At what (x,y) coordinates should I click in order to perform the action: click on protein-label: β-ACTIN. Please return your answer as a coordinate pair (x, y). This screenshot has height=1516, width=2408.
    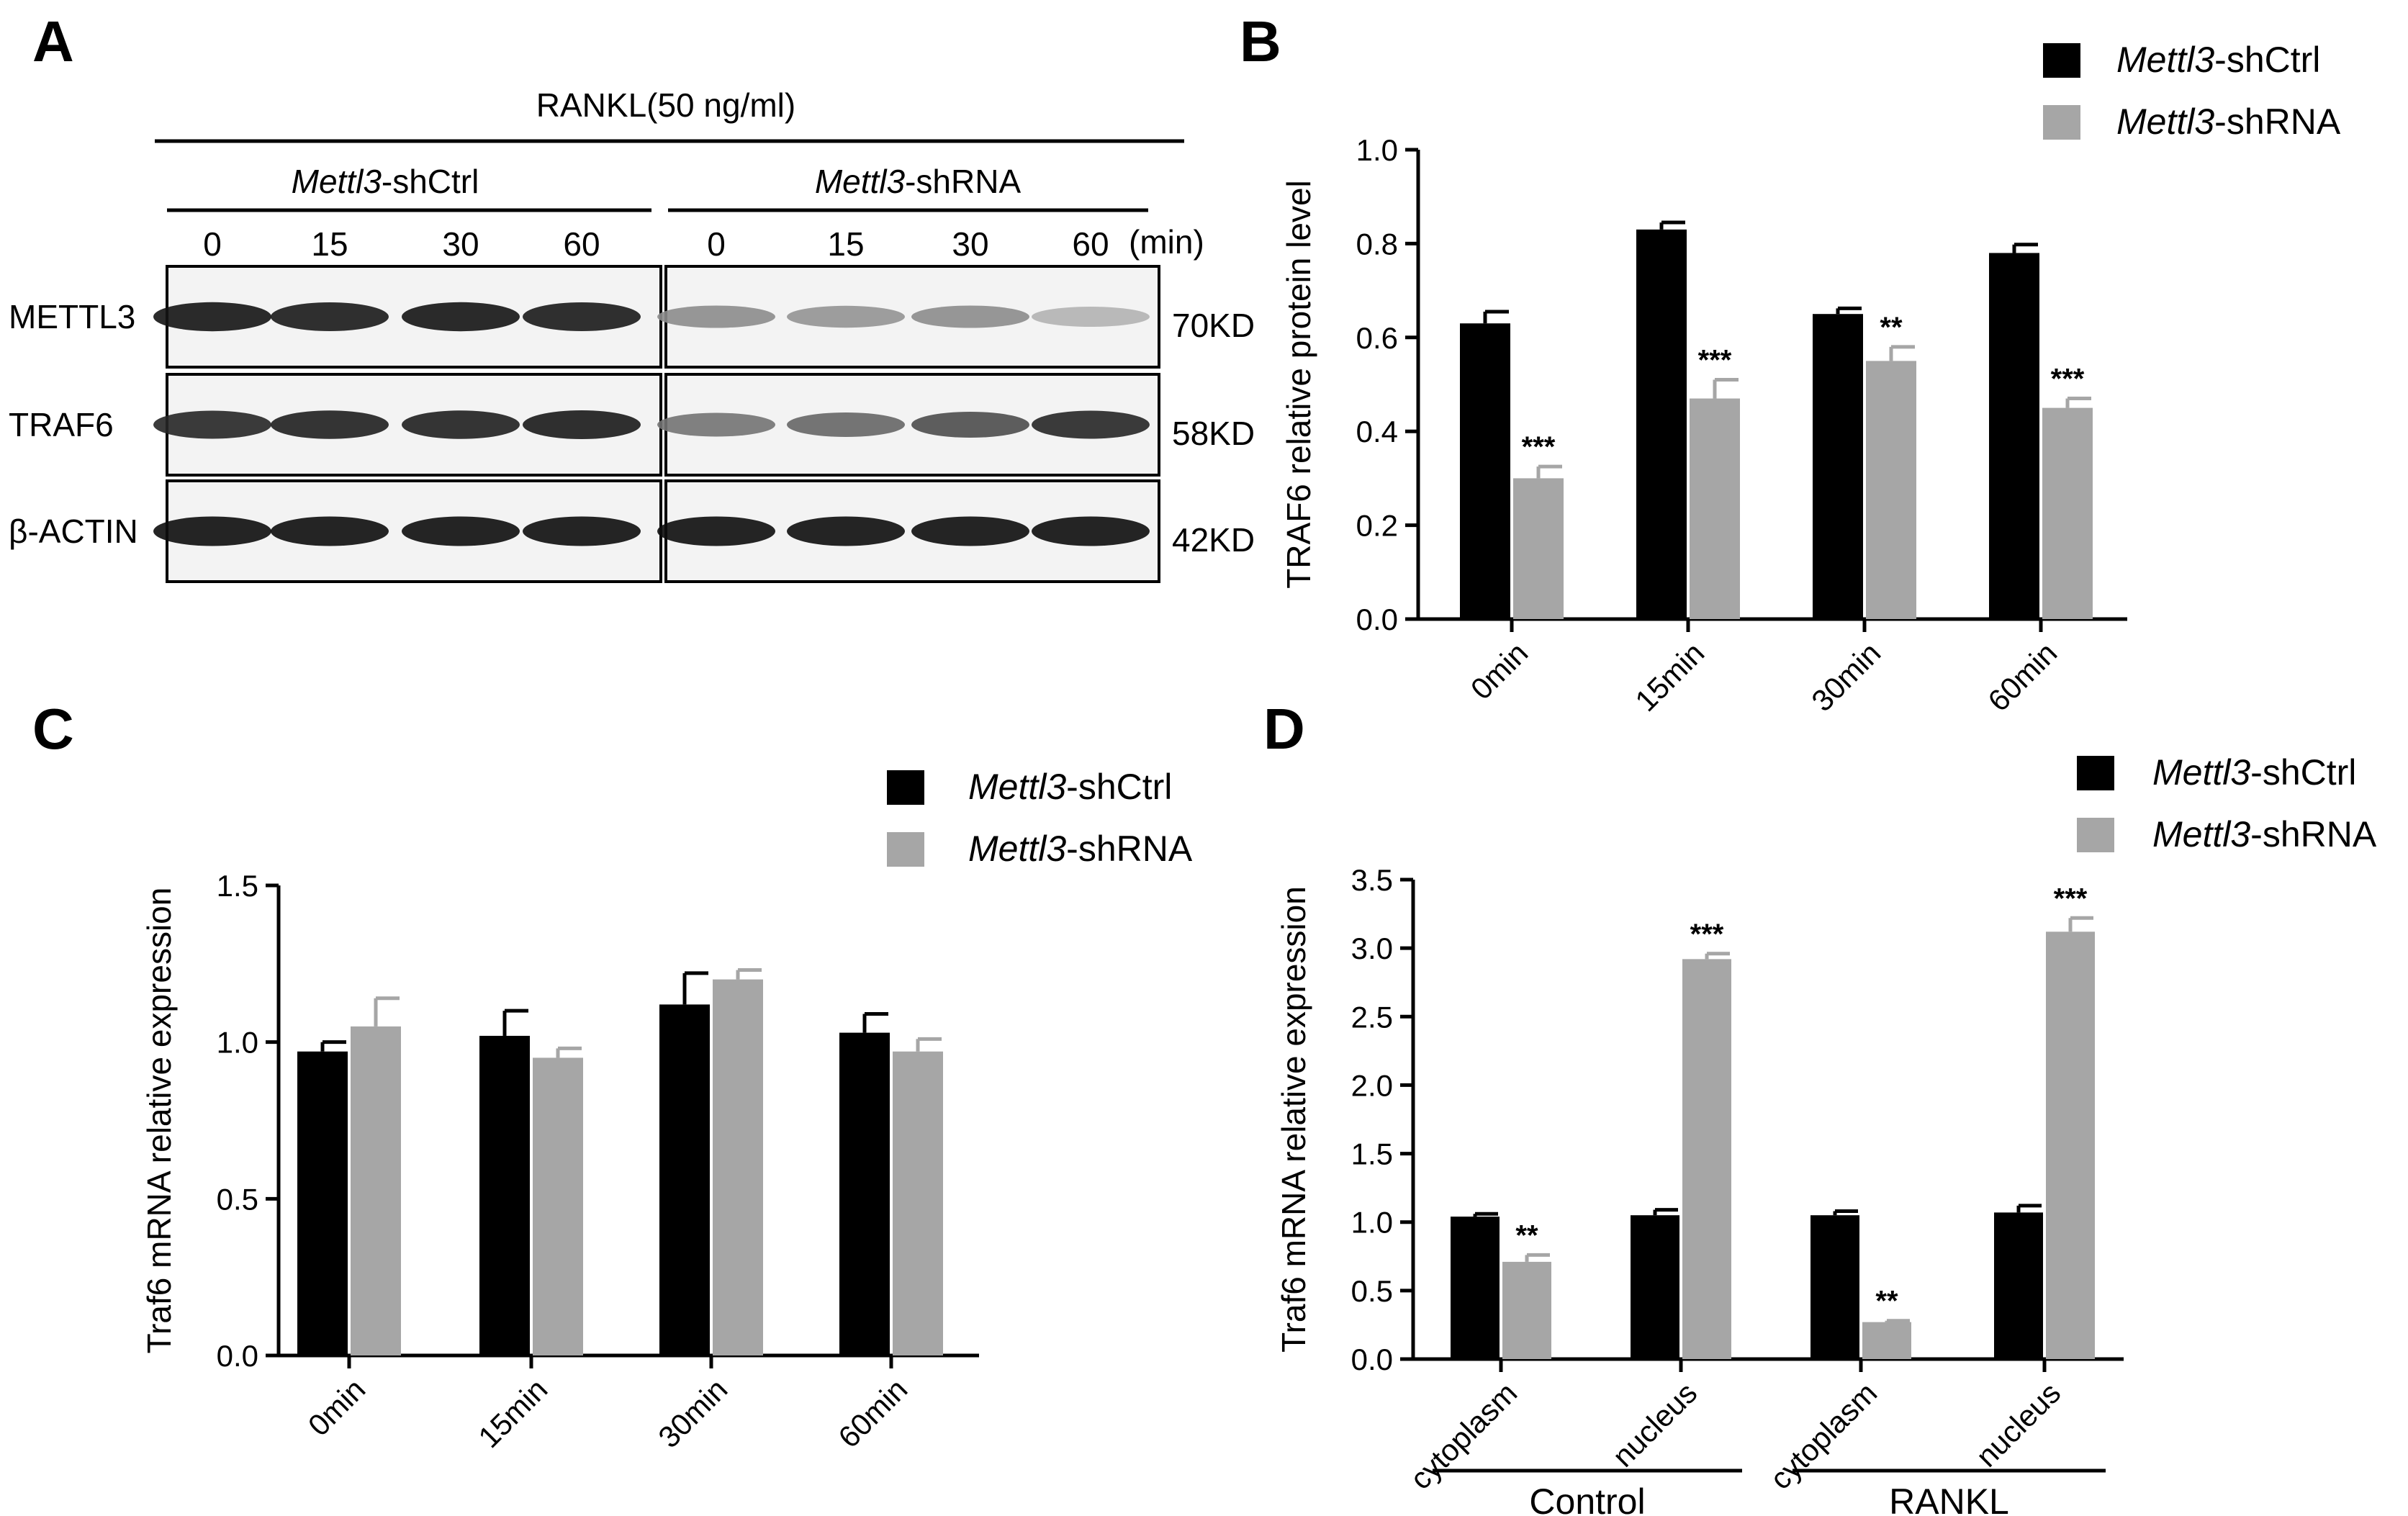
    Looking at the image, I should click on (73, 531).